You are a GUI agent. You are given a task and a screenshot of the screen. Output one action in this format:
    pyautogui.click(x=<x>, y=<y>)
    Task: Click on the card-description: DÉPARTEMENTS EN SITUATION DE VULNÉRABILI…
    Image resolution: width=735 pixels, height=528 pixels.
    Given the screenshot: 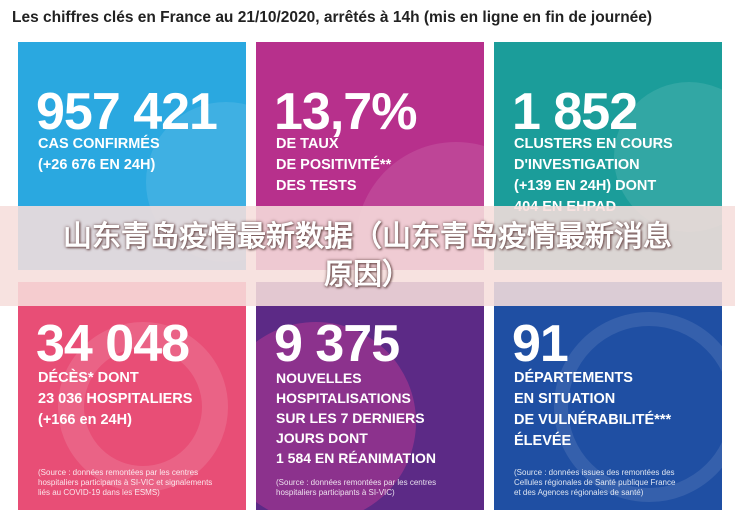 What is the action you would take?
    pyautogui.click(x=593, y=409)
    